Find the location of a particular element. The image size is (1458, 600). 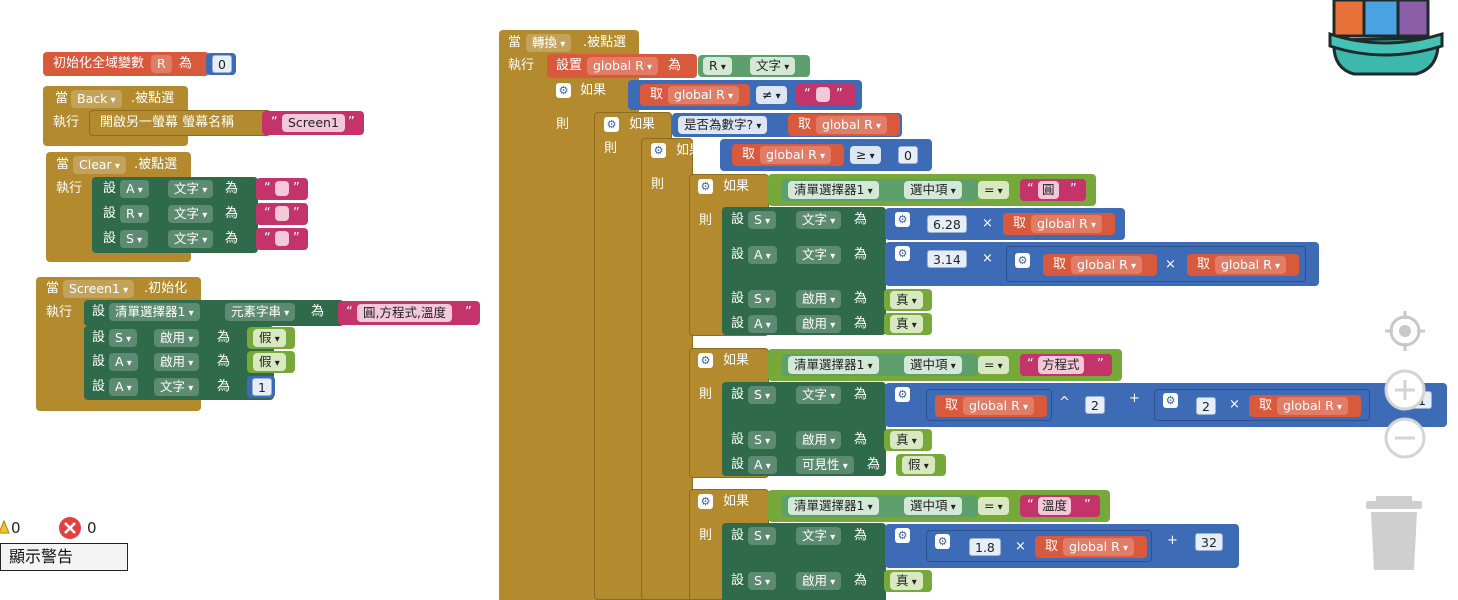

trash-icon is located at coordinates (1394, 534).